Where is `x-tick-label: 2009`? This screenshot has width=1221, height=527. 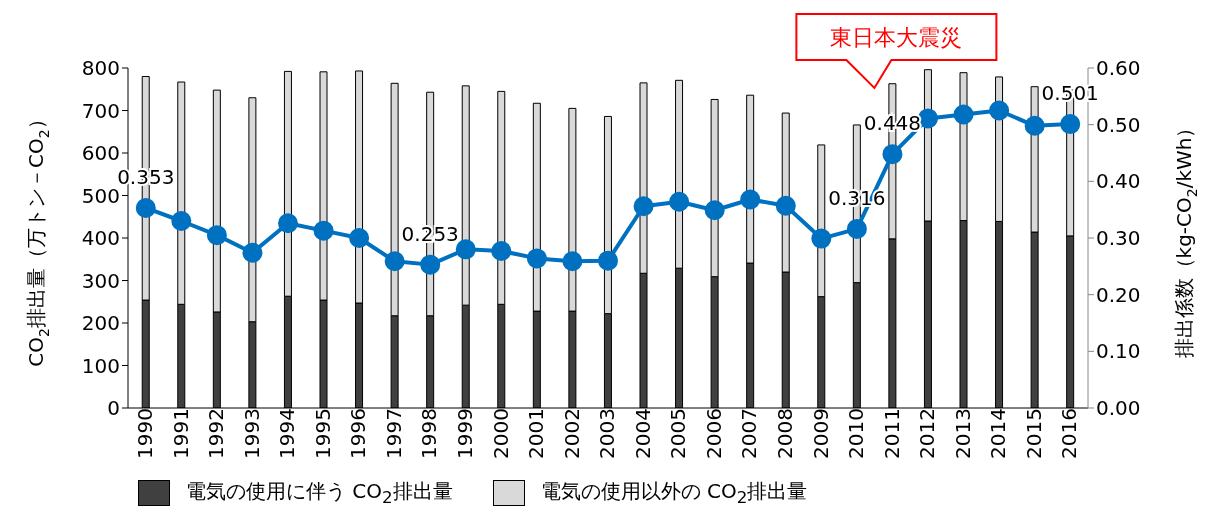 x-tick-label: 2009 is located at coordinates (820, 433).